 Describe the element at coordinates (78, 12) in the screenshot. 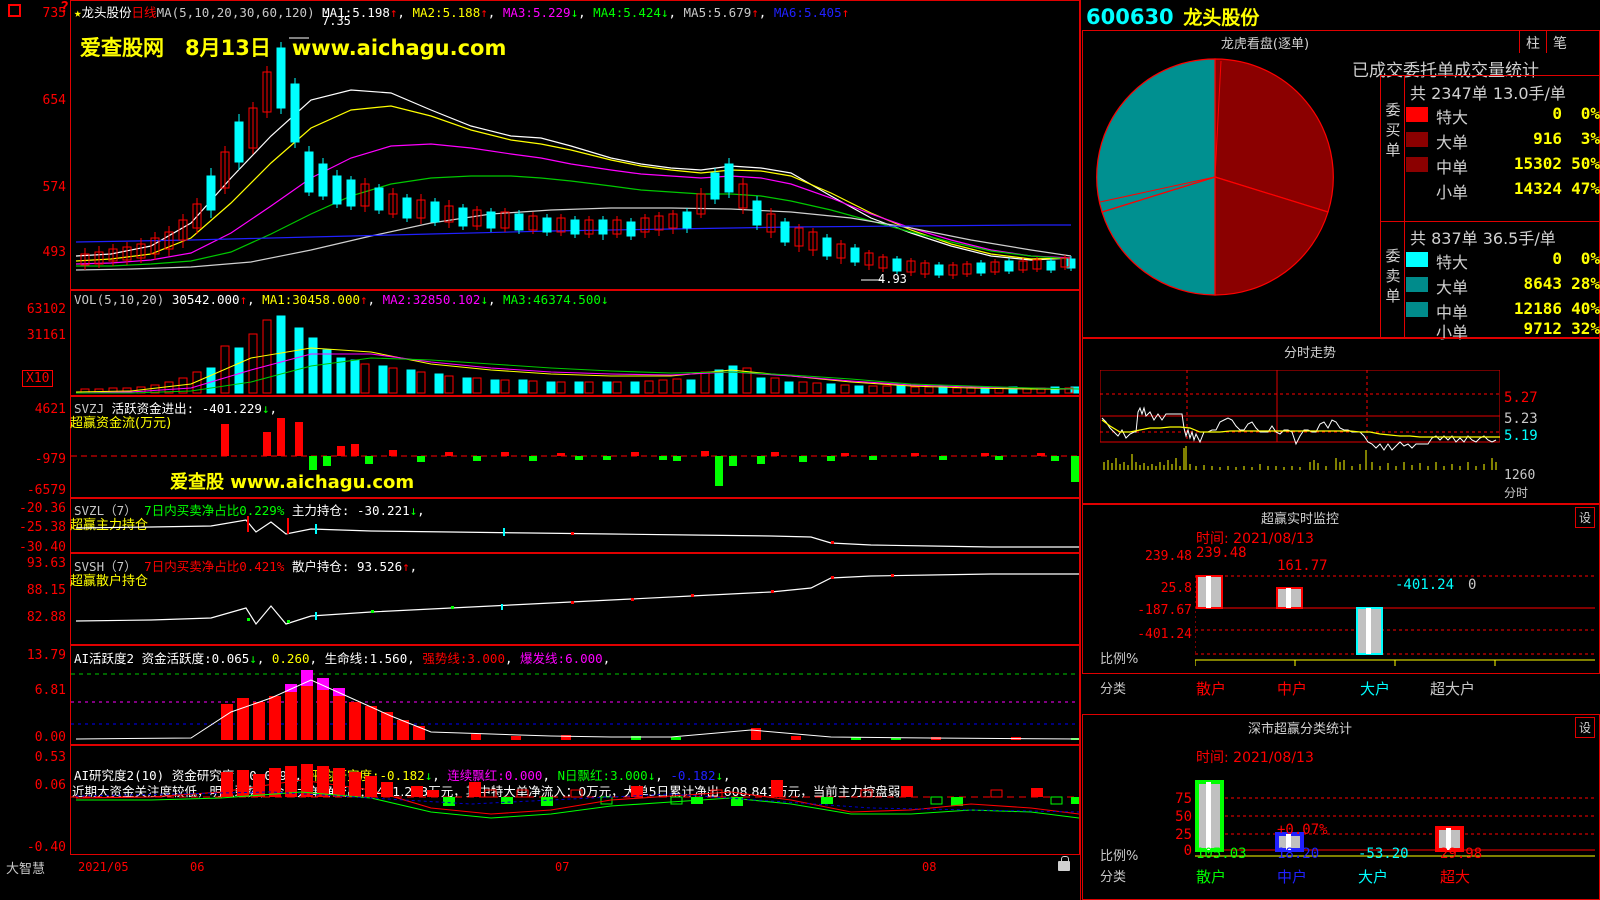

I see `favorite-star-icon: ★` at that location.